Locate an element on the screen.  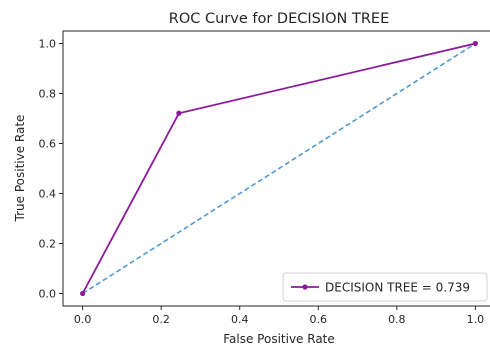
y-tick-label: 0.0 is located at coordinates (48, 294).